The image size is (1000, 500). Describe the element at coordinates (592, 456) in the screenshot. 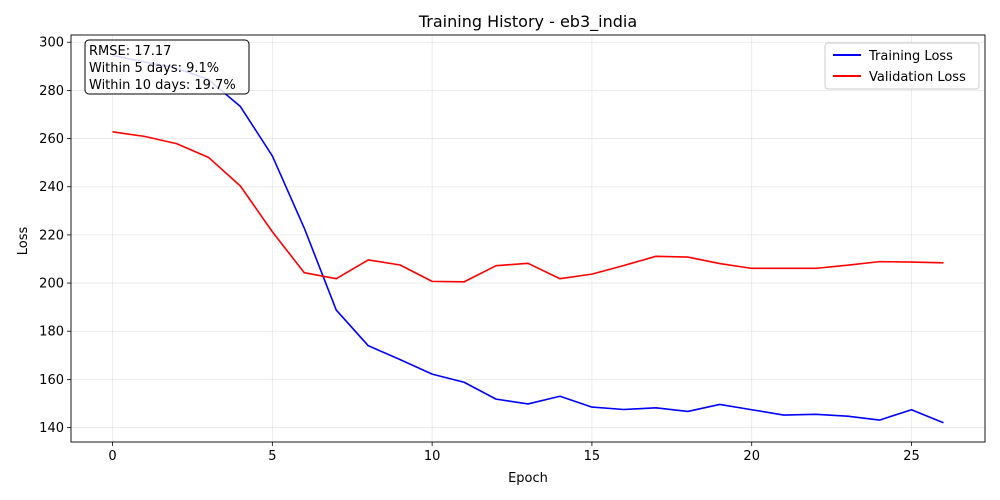

I see `x-tick-label: 15` at that location.